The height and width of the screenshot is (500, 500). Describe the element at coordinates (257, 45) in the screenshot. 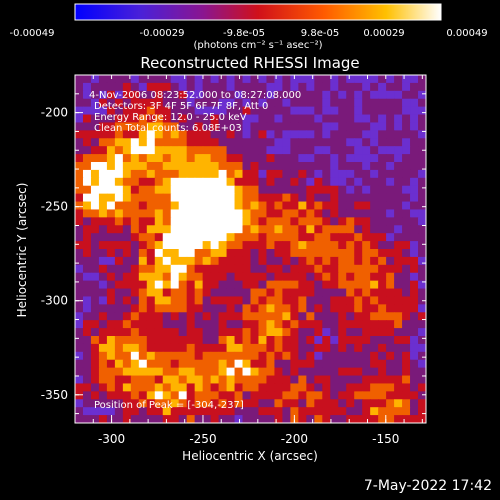

I see `colorbar-units: (photons cm⁻² s⁻¹ asec⁻²)` at that location.